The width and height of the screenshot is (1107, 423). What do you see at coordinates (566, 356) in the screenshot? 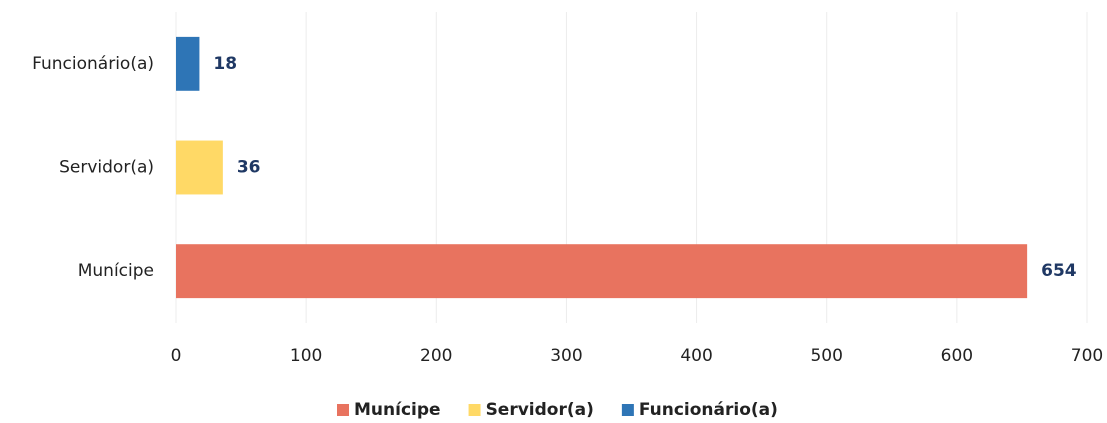
I see `x-tick-label: 300` at bounding box center [566, 356].